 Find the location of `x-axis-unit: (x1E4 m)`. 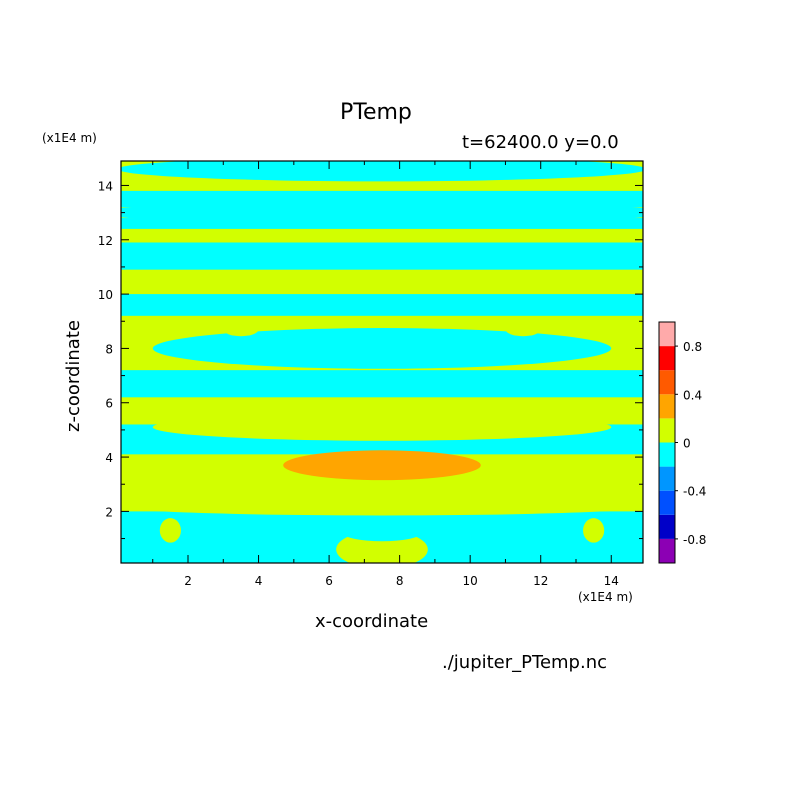

x-axis-unit: (x1E4 m) is located at coordinates (605, 597).